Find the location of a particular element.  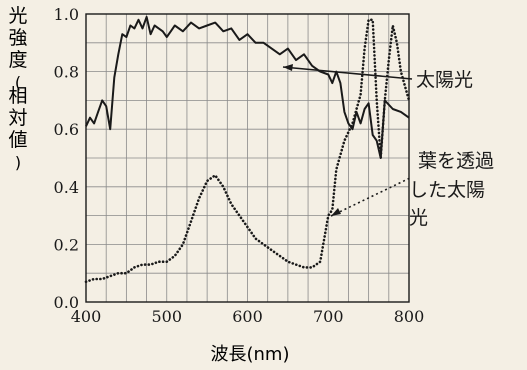

y-tick-label: 0.2 is located at coordinates (66, 244).